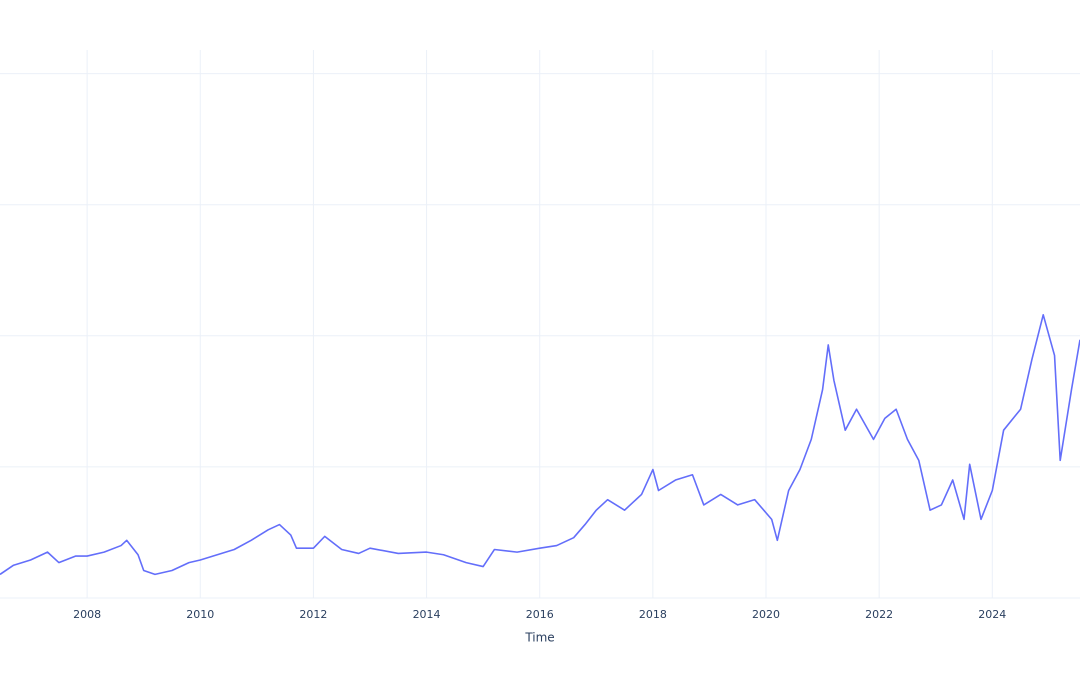 Image resolution: width=1080 pixels, height=675 pixels. Describe the element at coordinates (766, 614) in the screenshot. I see `x-tick-label: 2020` at that location.